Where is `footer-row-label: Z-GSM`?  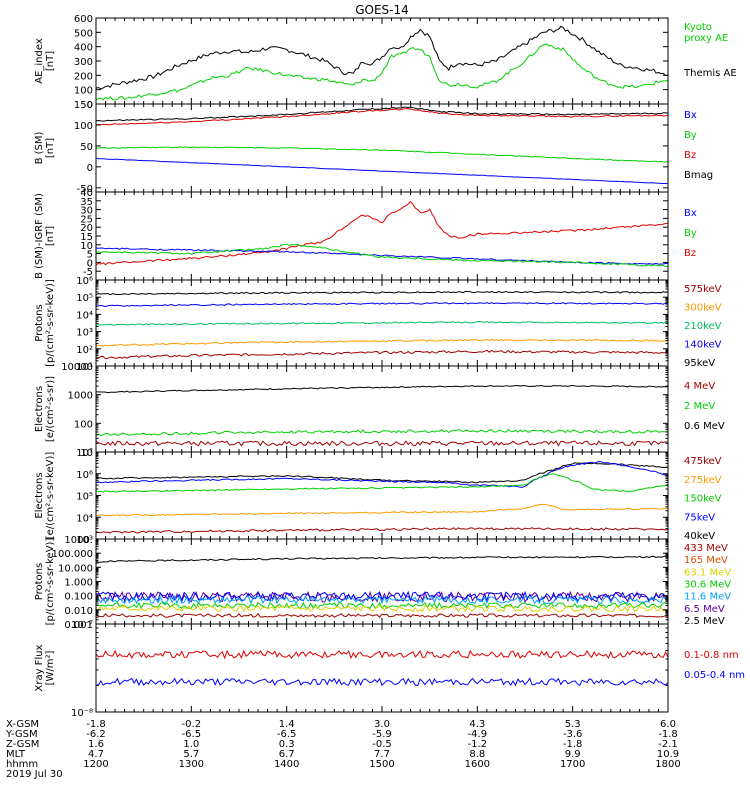
footer-row-label: Z-GSM is located at coordinates (22, 744).